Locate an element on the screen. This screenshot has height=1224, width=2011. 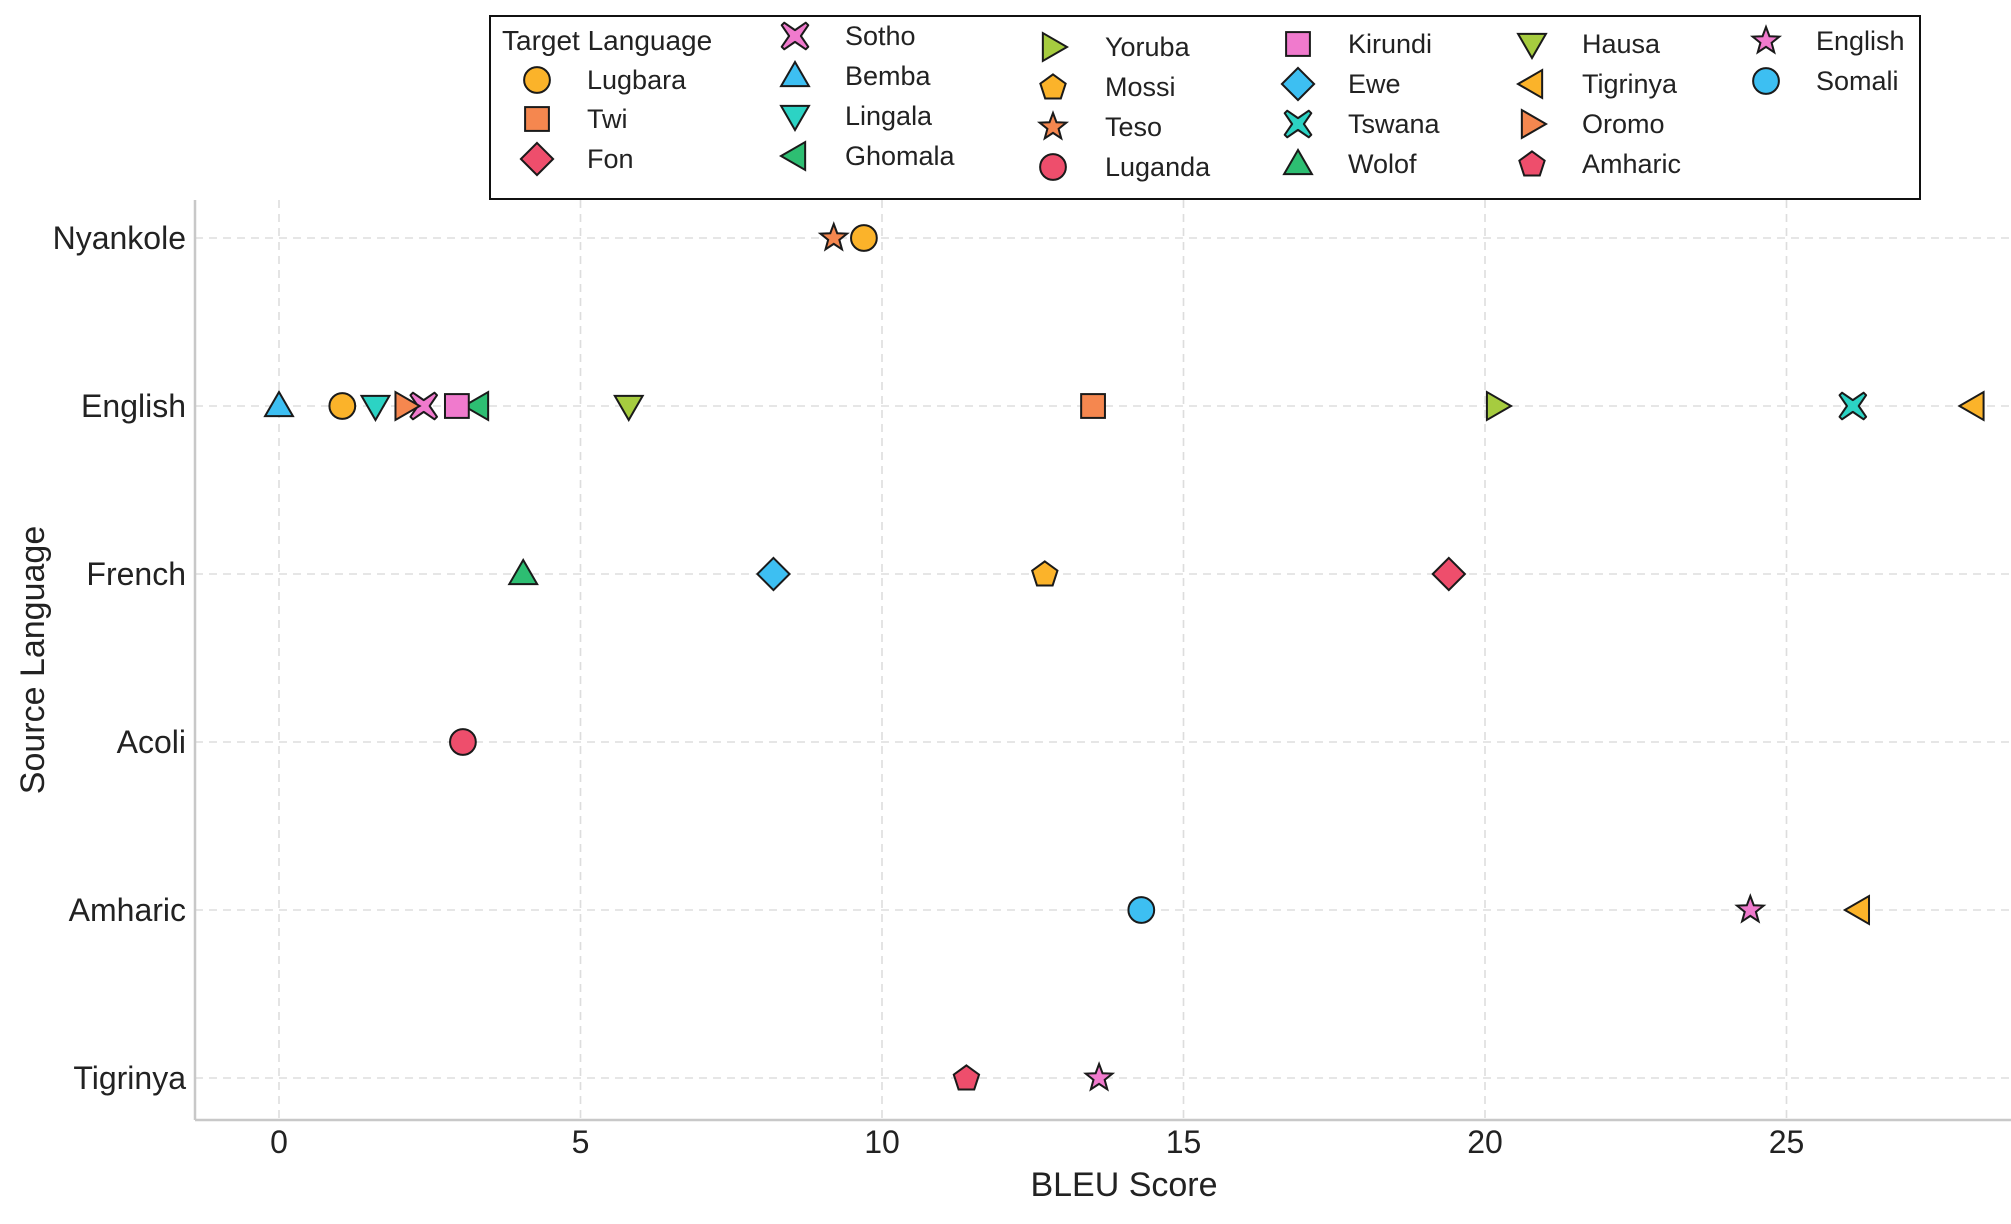
point-kirundi-from-english is located at coordinates (456, 406).